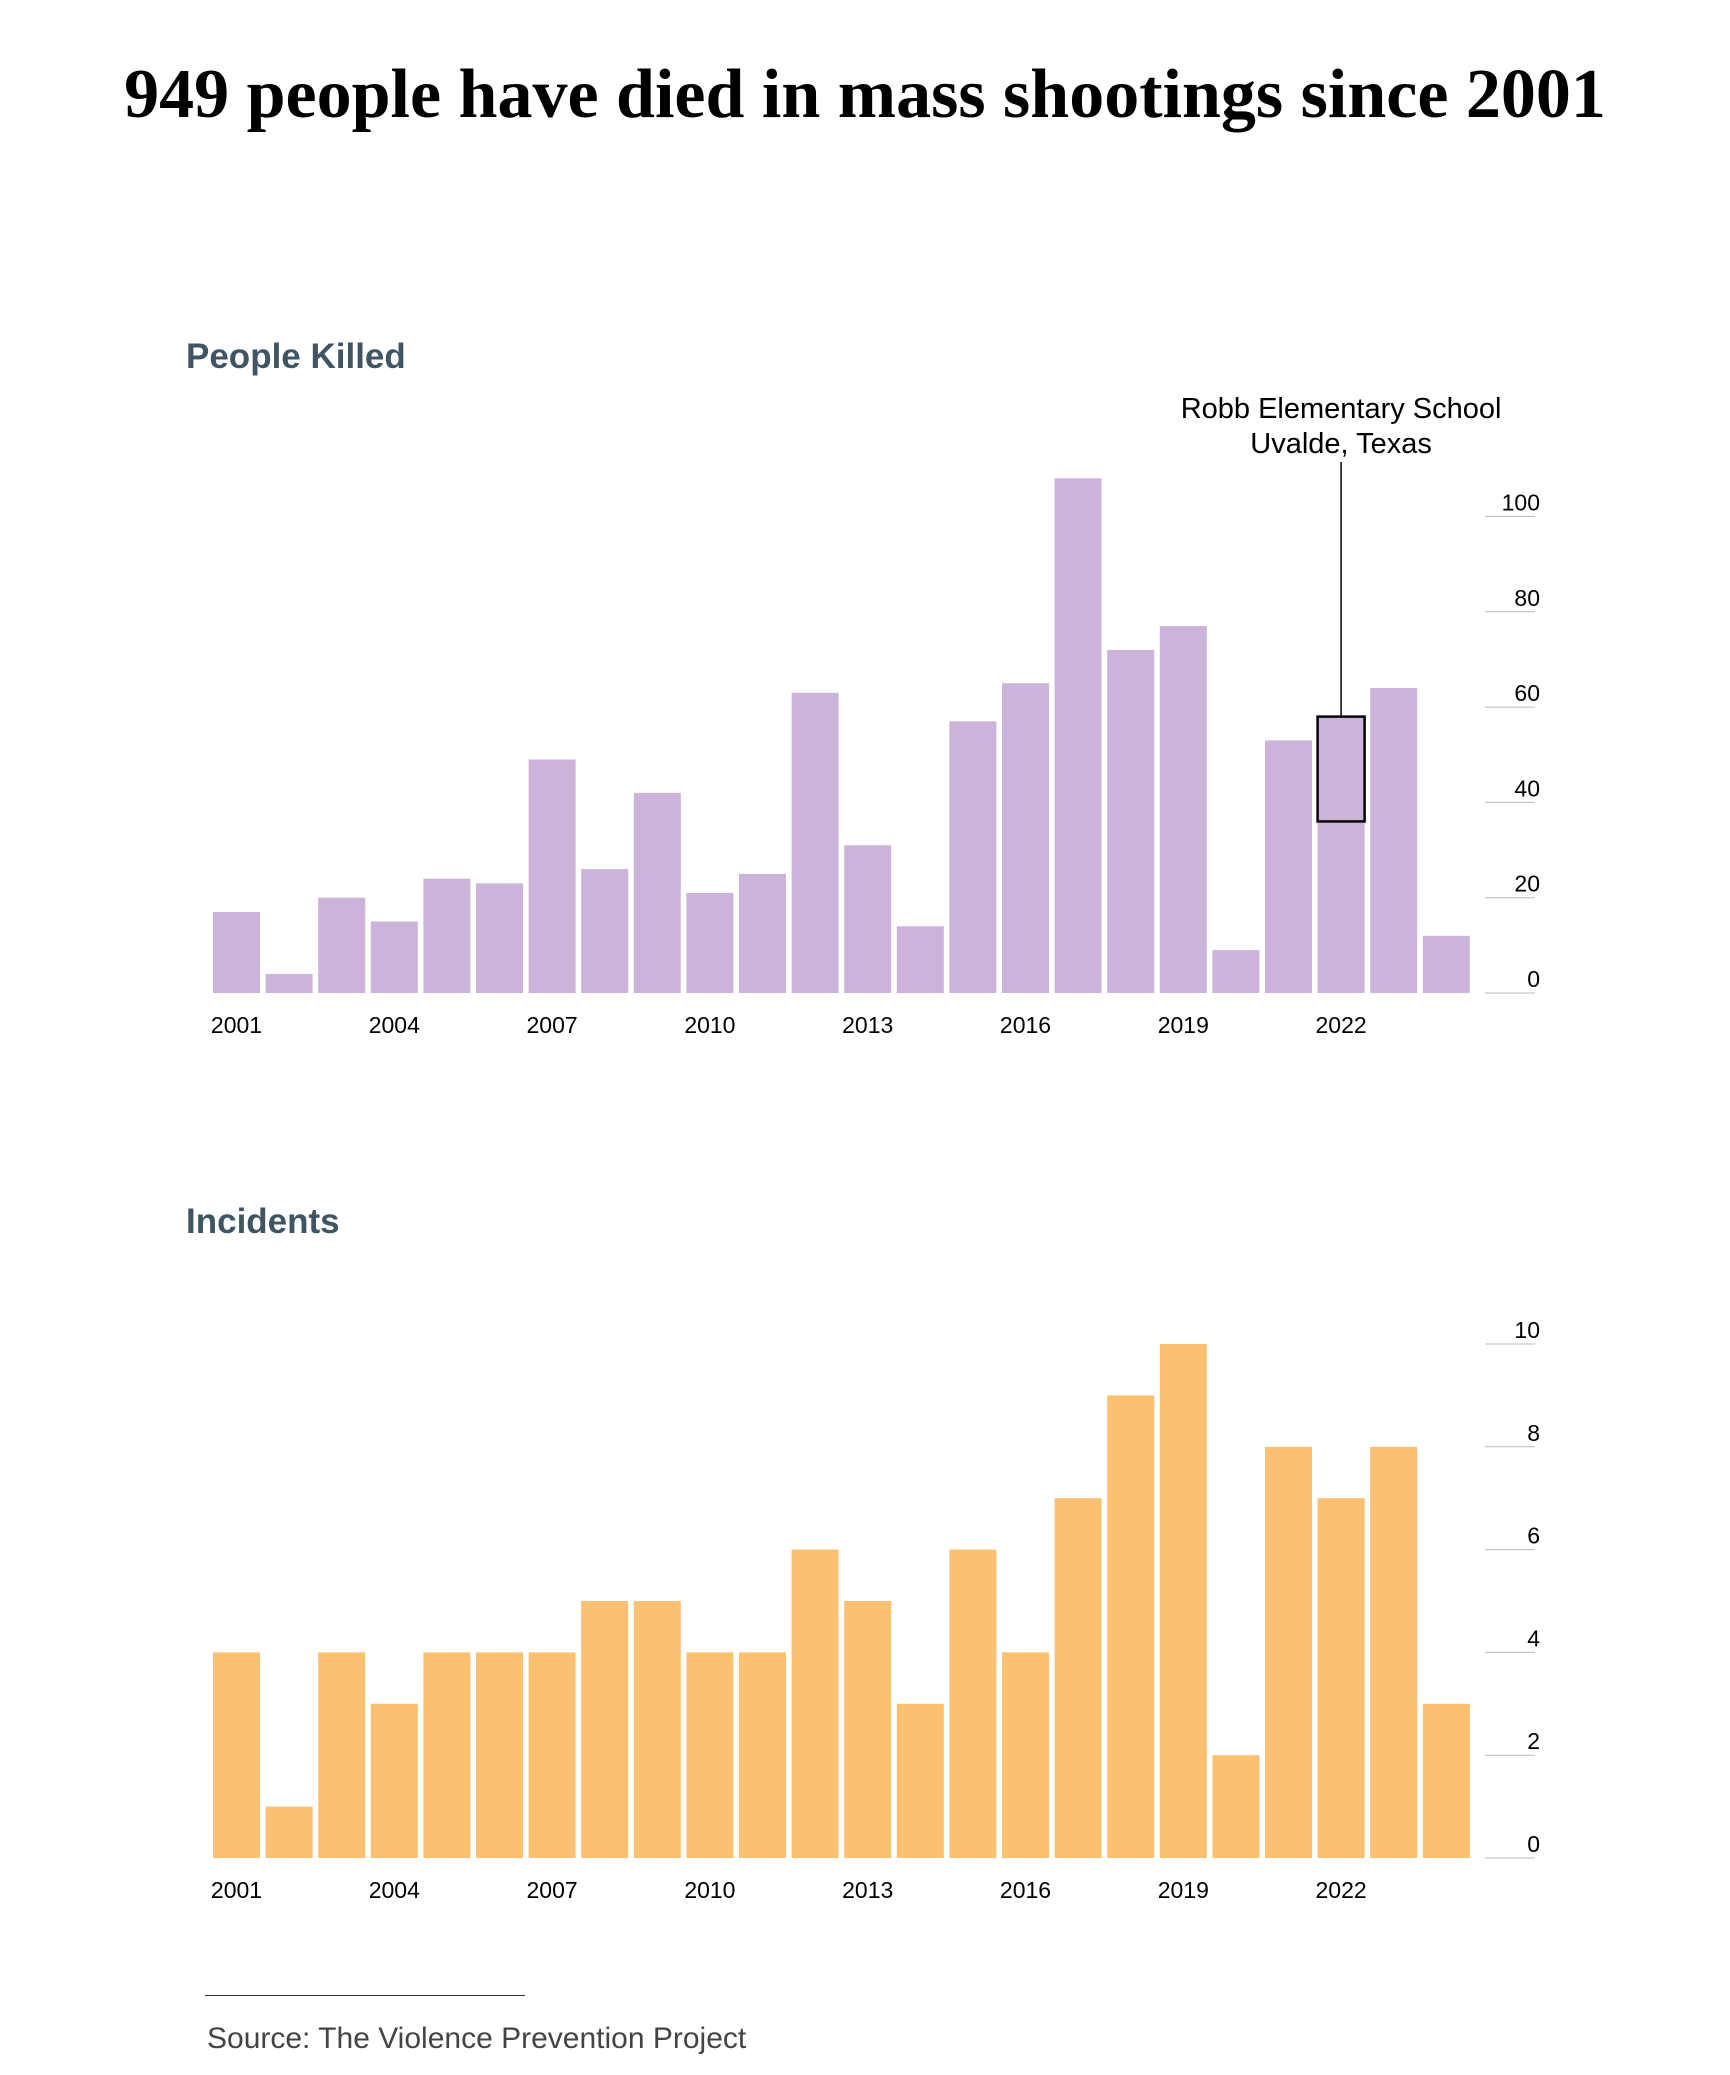 The image size is (1730, 2075). What do you see at coordinates (1527, 884) in the screenshot?
I see `y-tick-label-20: 20` at bounding box center [1527, 884].